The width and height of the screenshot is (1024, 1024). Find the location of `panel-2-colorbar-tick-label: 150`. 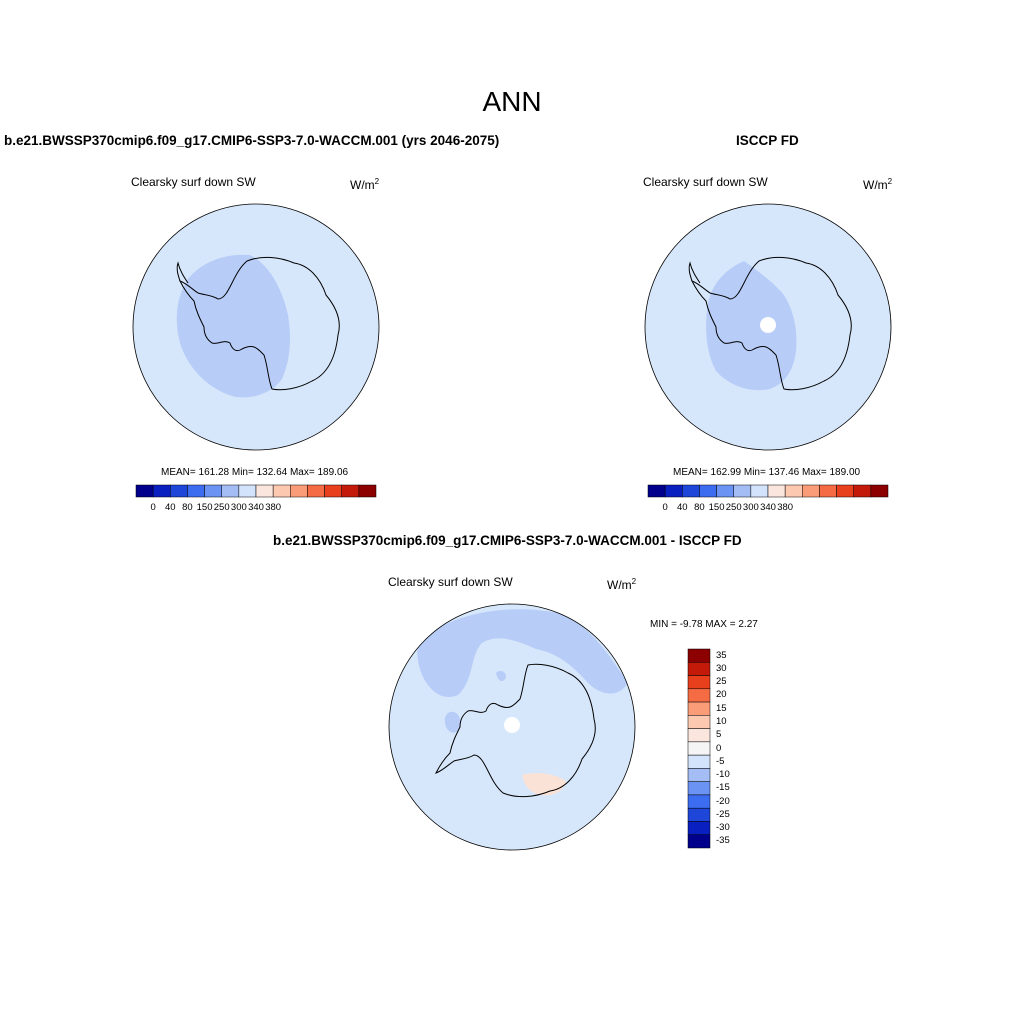

panel-2-colorbar-tick-label: 150 is located at coordinates (716, 507).